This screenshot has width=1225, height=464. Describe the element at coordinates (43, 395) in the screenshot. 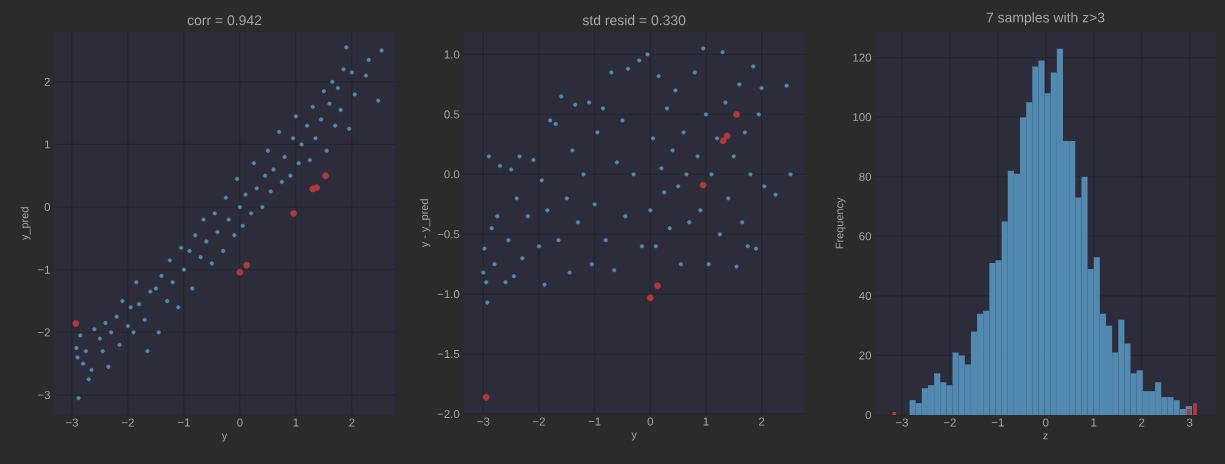

I see `y-tick-label: −3` at that location.